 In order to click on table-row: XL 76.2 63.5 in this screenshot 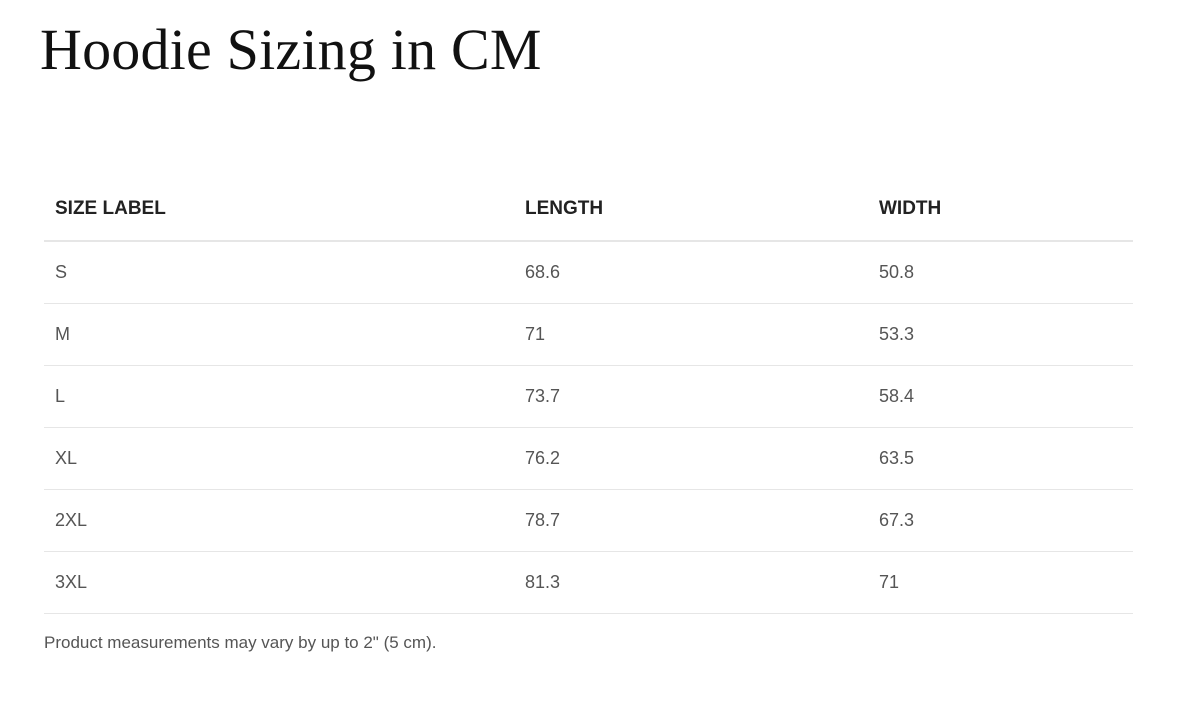, I will do `click(588, 458)`.